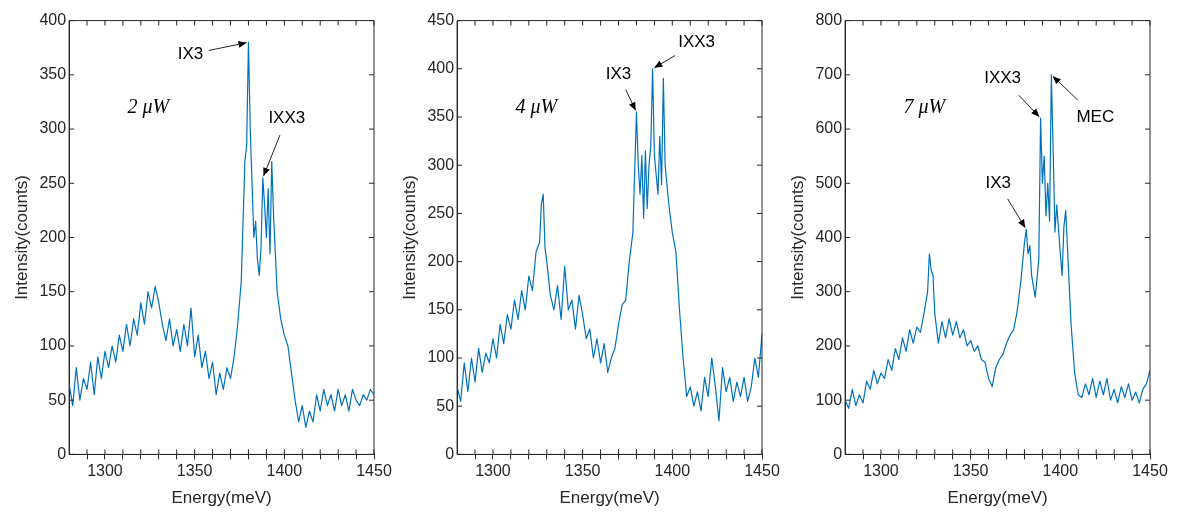  Describe the element at coordinates (829, 20) in the screenshot. I see `y-tick-label: 800` at that location.